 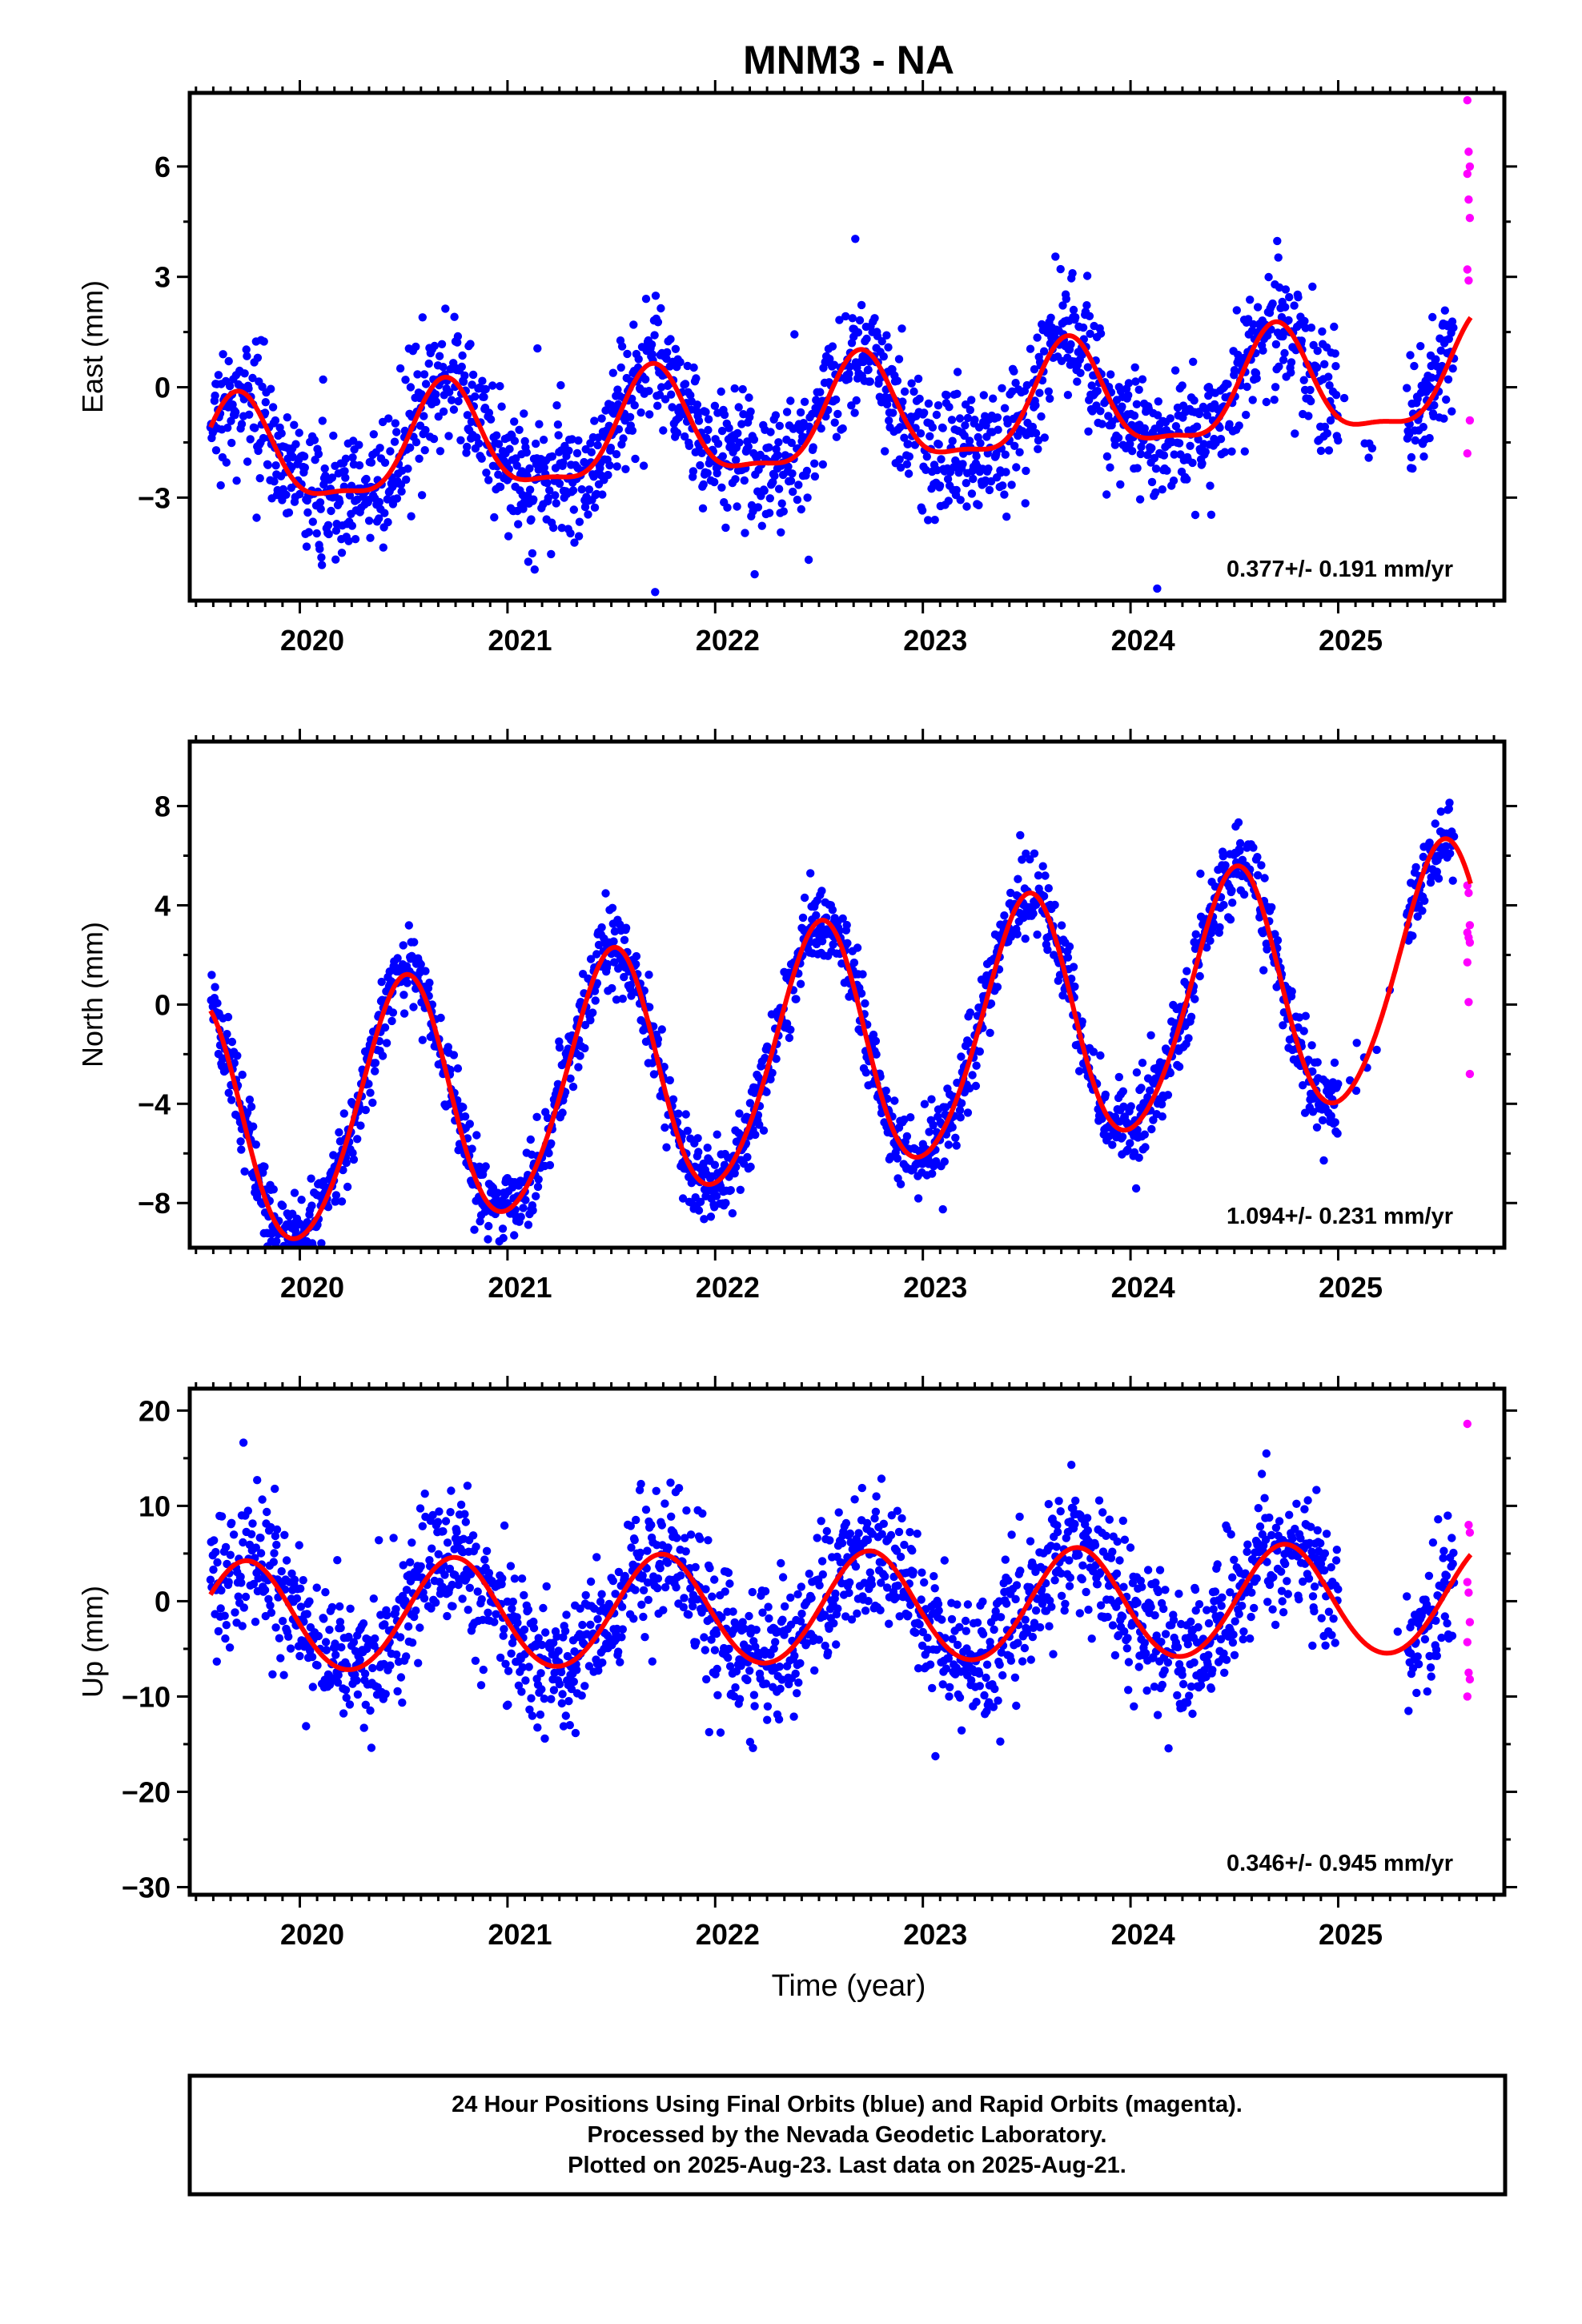 I want to click on rapid-point, so click(x=1468, y=893).